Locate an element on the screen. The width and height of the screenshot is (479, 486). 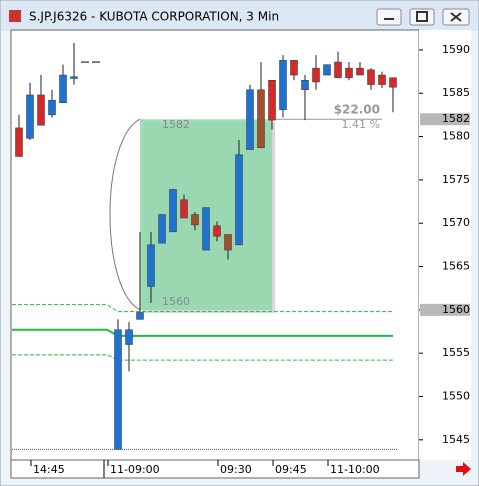
x-tick-label: 11-10:00 is located at coordinates (355, 469).